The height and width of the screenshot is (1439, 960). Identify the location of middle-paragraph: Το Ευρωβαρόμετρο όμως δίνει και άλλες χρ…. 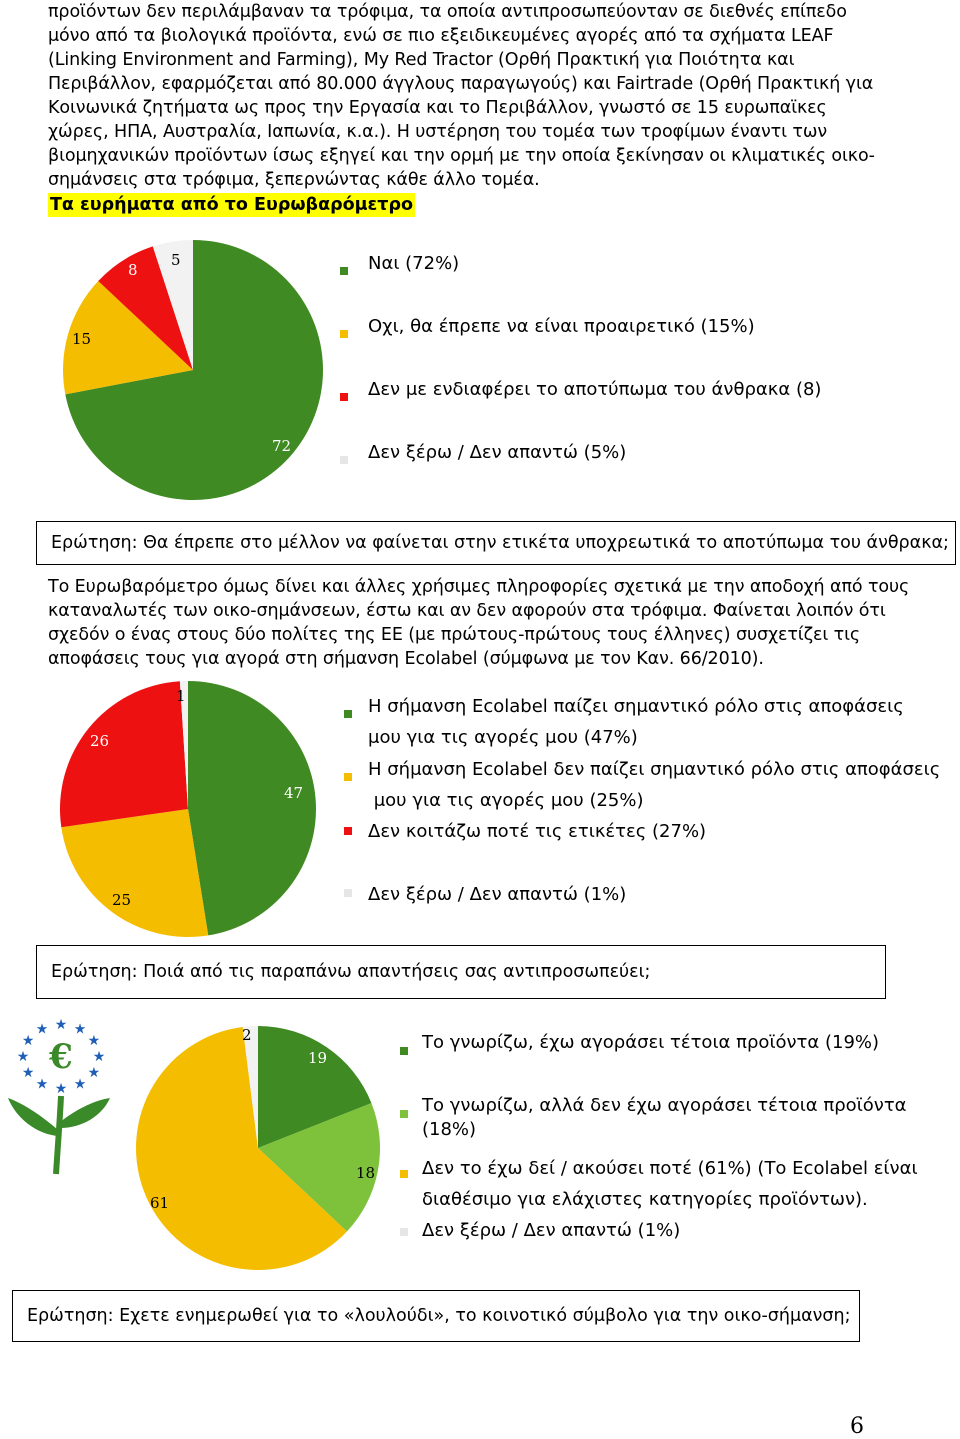
(488, 623).